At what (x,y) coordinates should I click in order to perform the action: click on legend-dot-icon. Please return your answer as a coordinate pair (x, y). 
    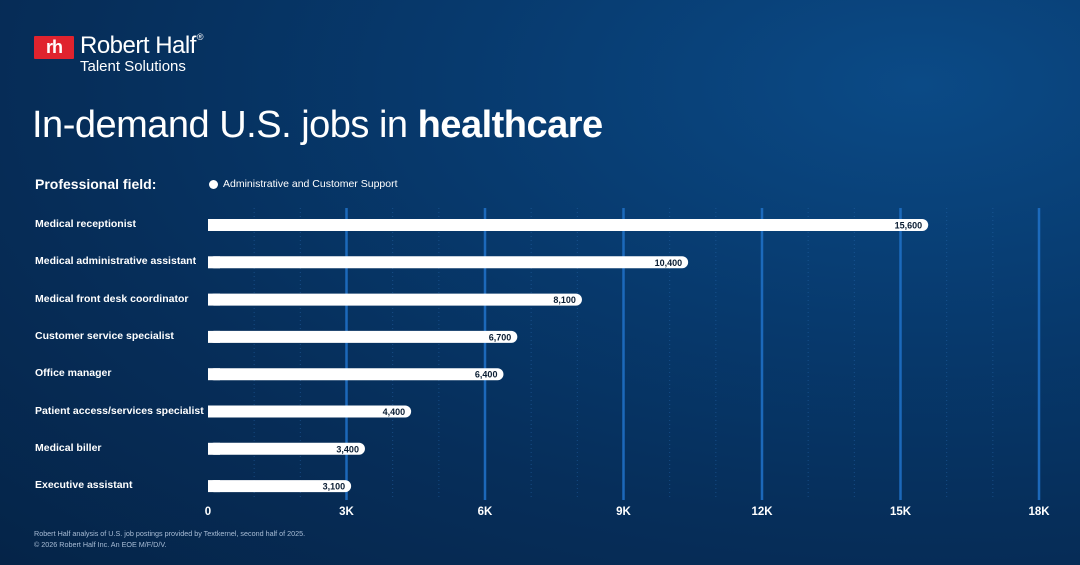
    Looking at the image, I should click on (213, 184).